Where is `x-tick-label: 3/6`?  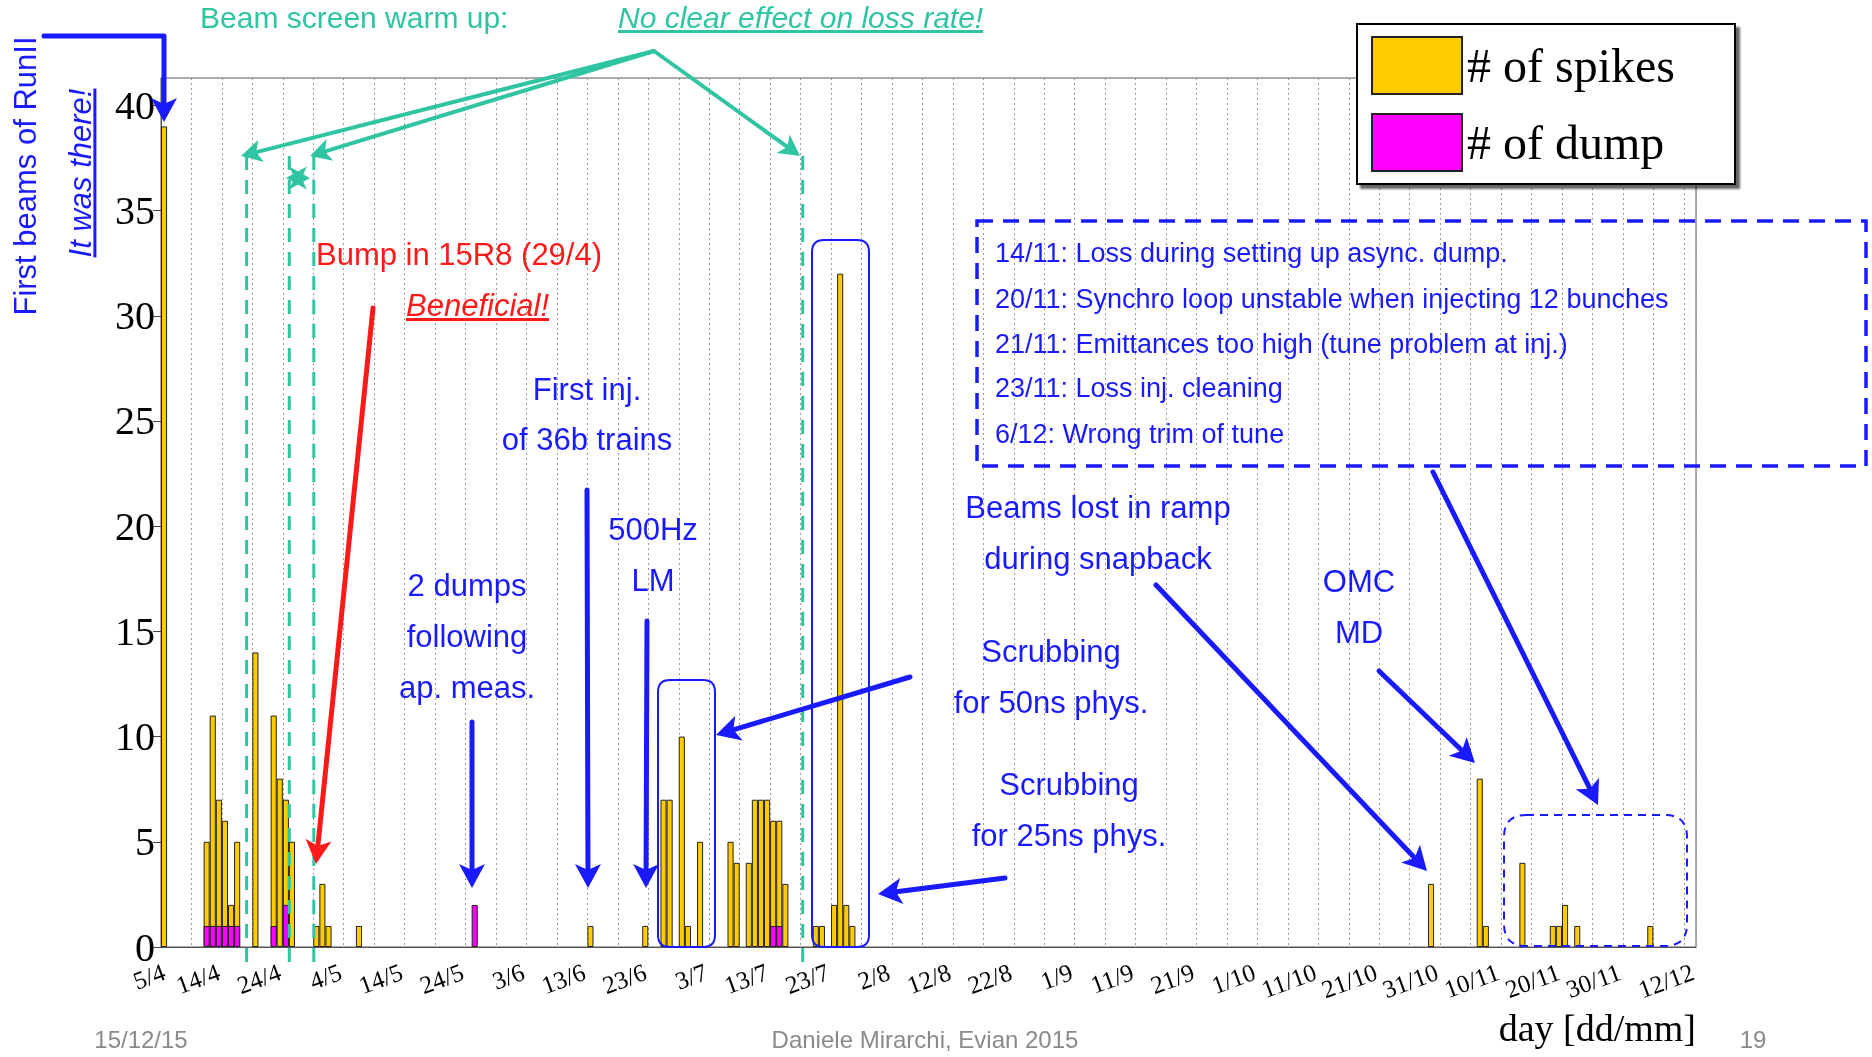
x-tick-label: 3/6 is located at coordinates (508, 976).